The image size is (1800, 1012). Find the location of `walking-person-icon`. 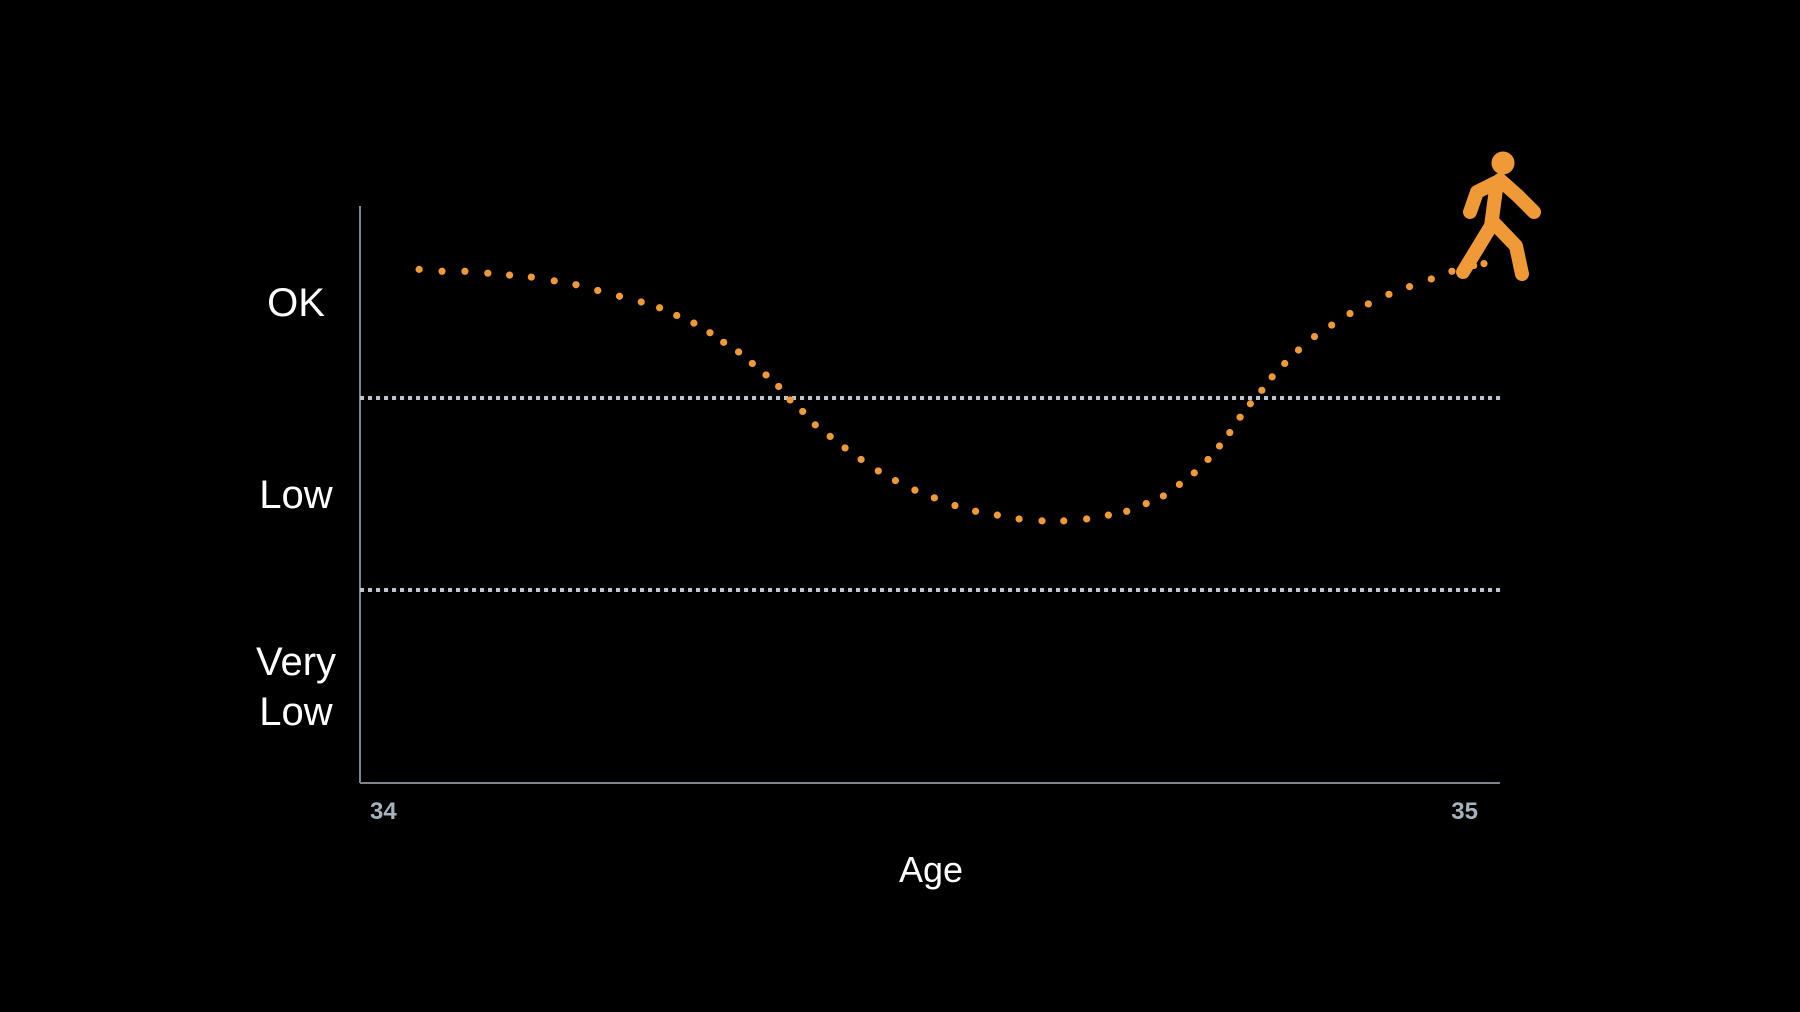

walking-person-icon is located at coordinates (1498, 216).